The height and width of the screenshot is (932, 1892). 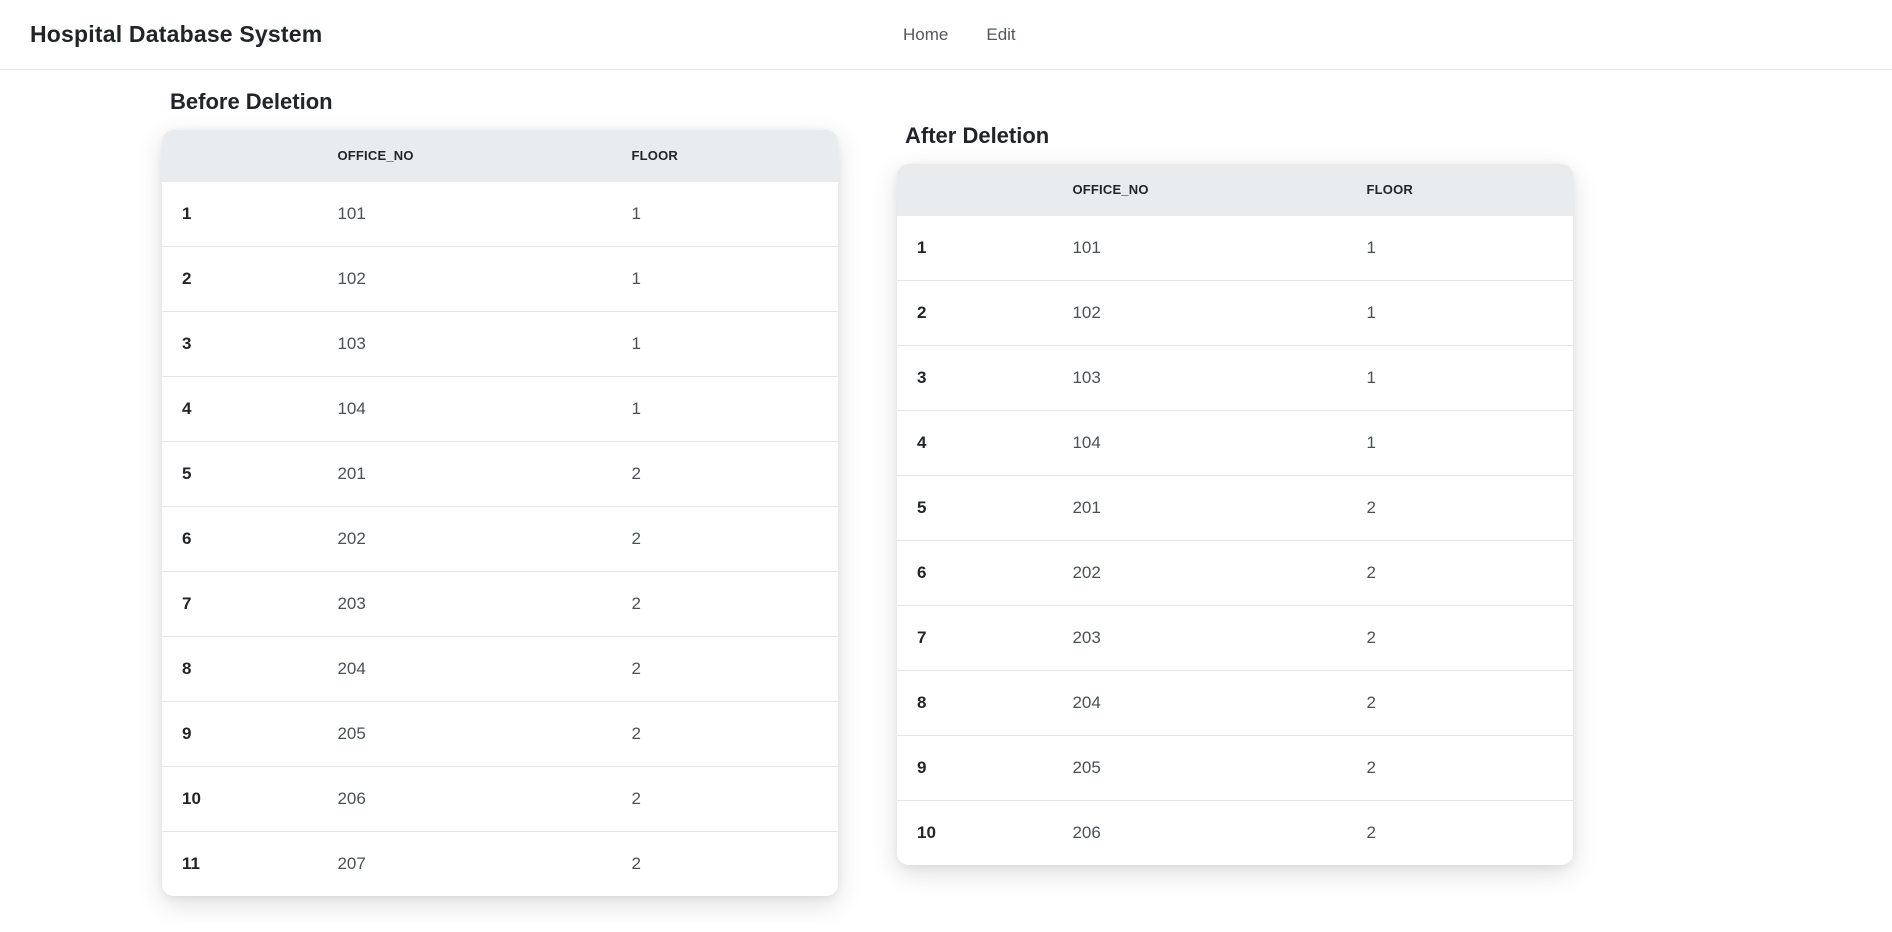 What do you see at coordinates (1001, 34) in the screenshot?
I see `nav-link-edit: Edit` at bounding box center [1001, 34].